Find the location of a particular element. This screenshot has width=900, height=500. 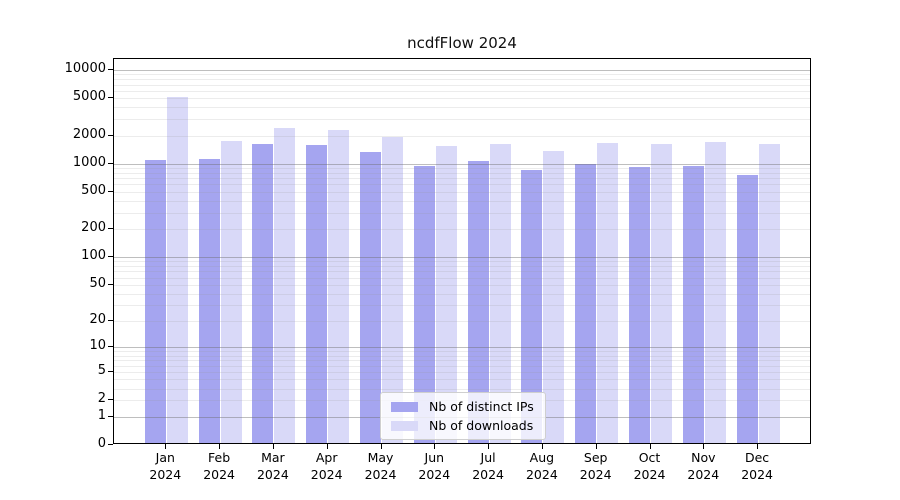

bar-downloads-mar is located at coordinates (285, 285).